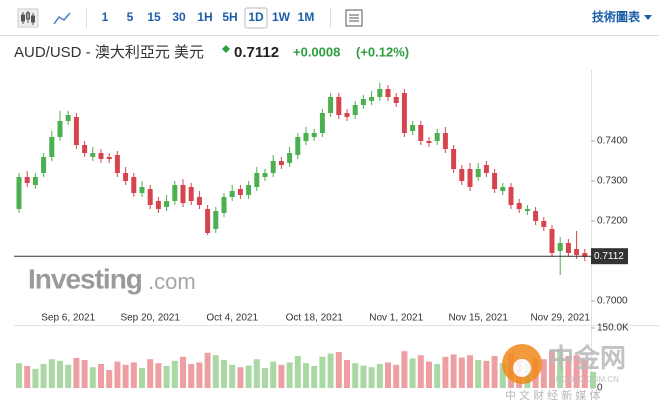  Describe the element at coordinates (154, 17) in the screenshot. I see `interval-button: 15` at that location.